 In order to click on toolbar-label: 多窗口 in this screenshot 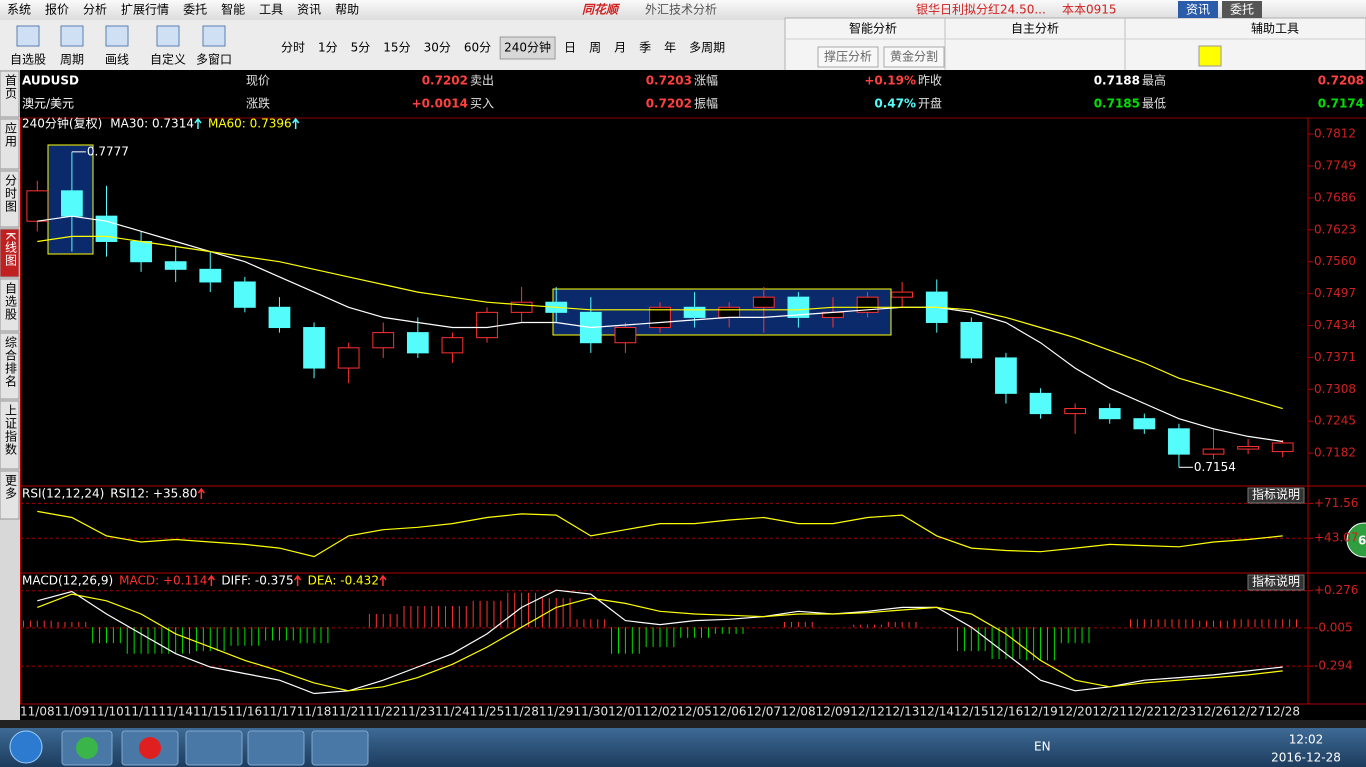, I will do `click(214, 60)`.